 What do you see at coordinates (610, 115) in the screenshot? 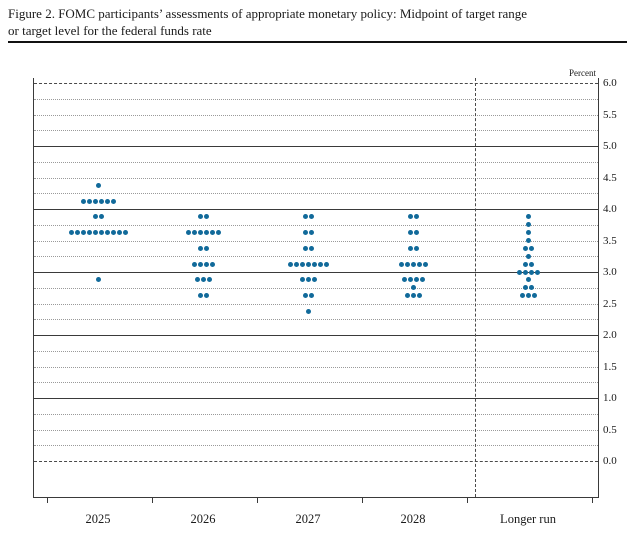
I see `y-tick-label: 5.5` at bounding box center [610, 115].